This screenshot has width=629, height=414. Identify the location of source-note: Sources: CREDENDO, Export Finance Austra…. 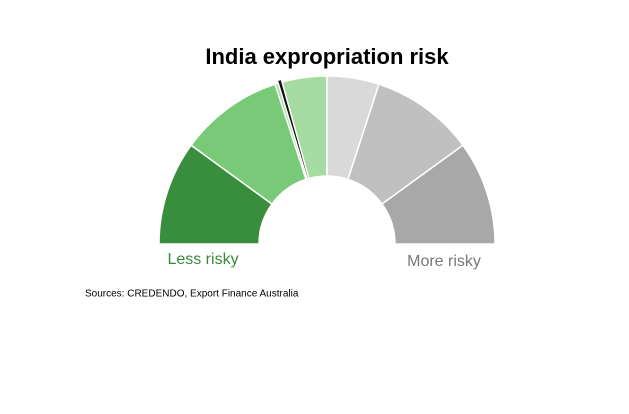
(192, 294).